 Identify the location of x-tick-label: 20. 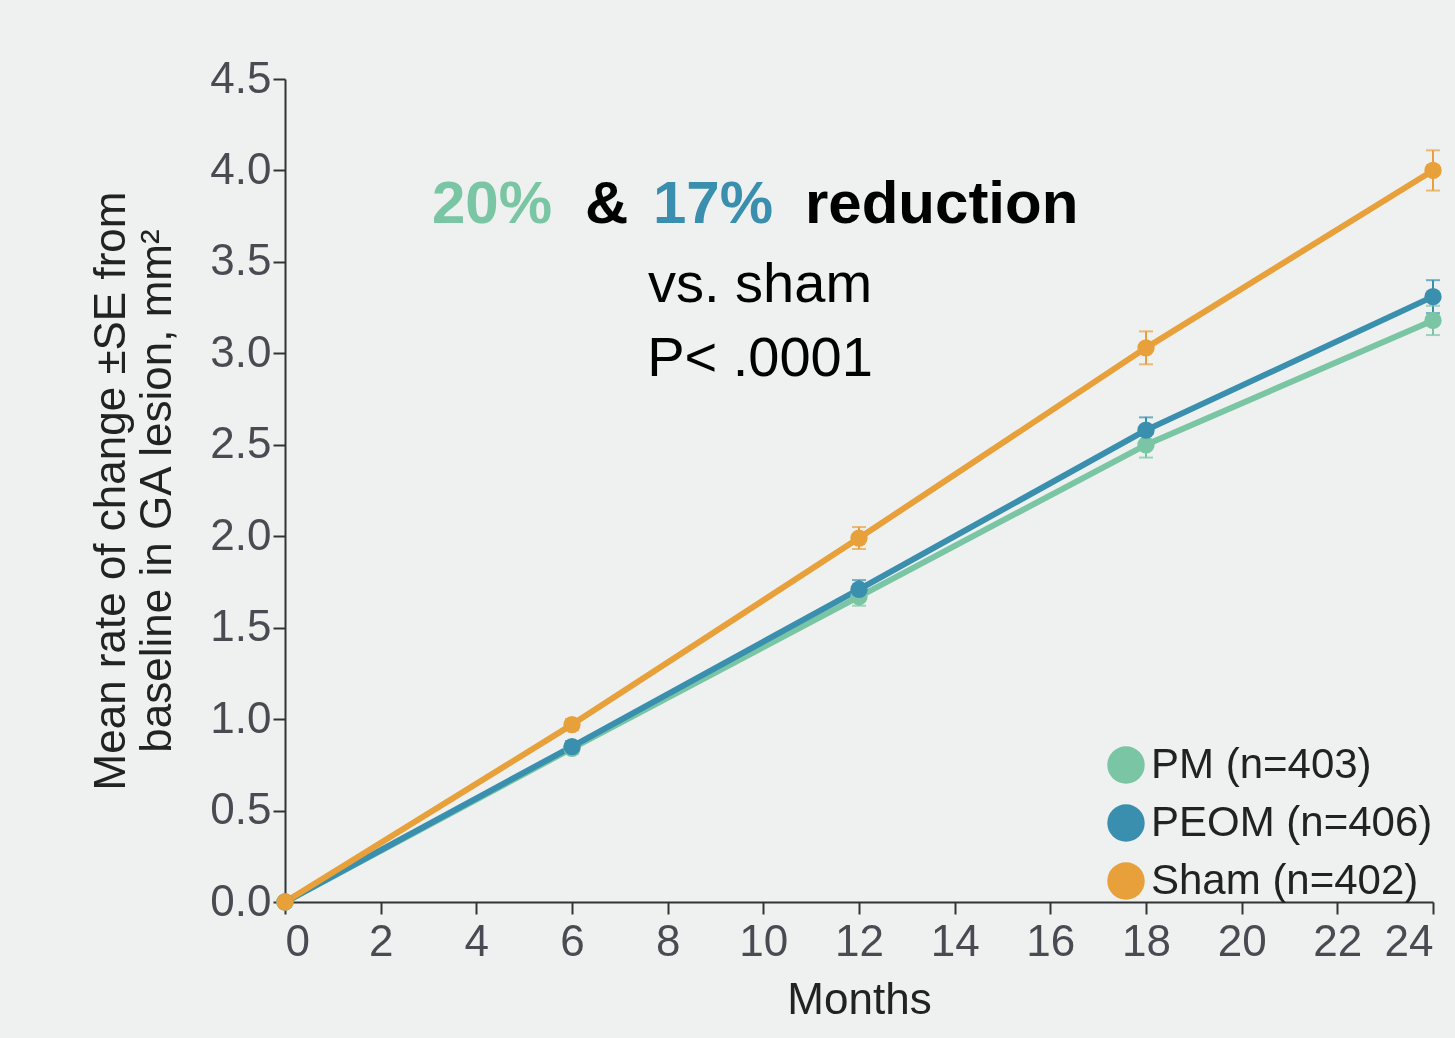
(1242, 940).